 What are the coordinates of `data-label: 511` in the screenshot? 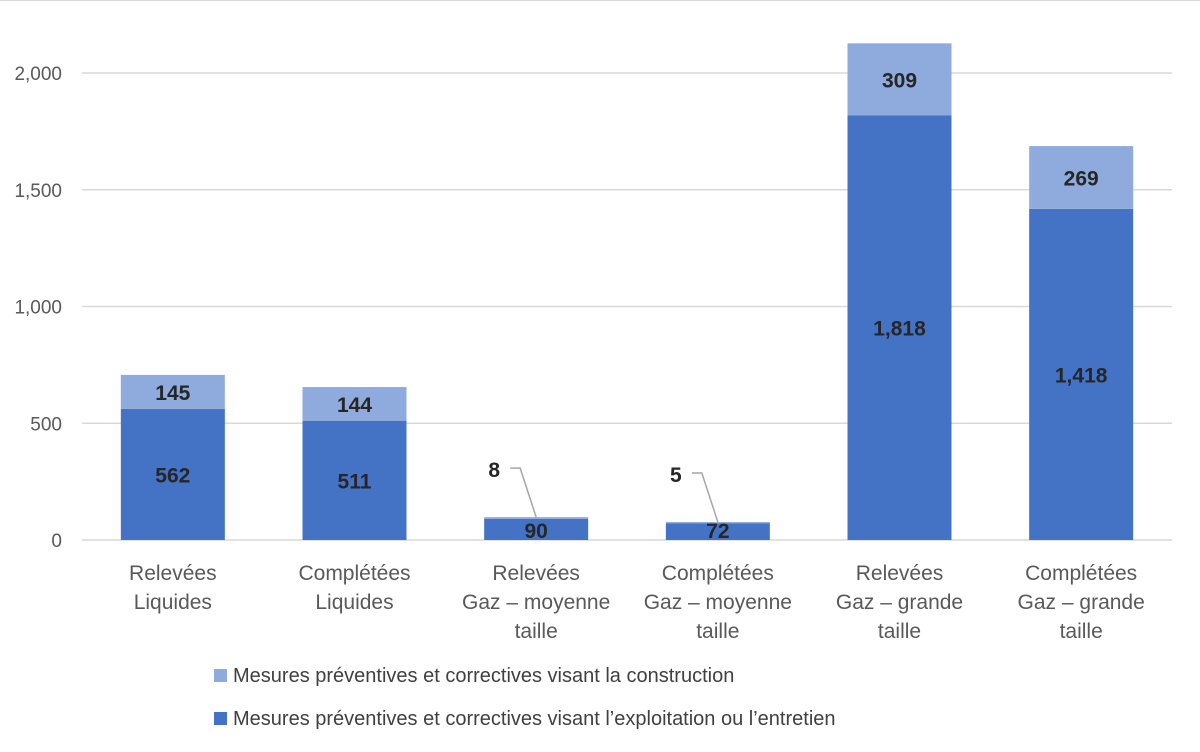 It's located at (355, 481).